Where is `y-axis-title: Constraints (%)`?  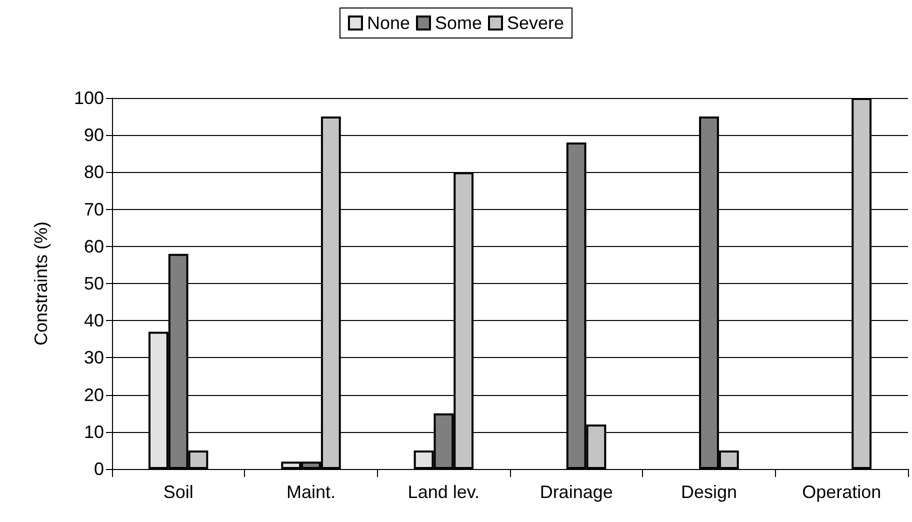
y-axis-title: Constraints (%) is located at coordinates (41, 283).